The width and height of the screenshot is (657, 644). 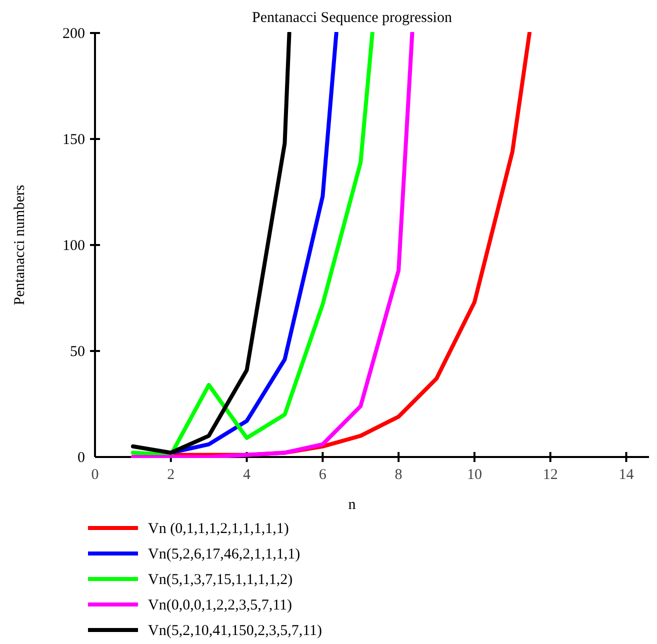 I want to click on x-tick-label: 2, so click(x=171, y=475).